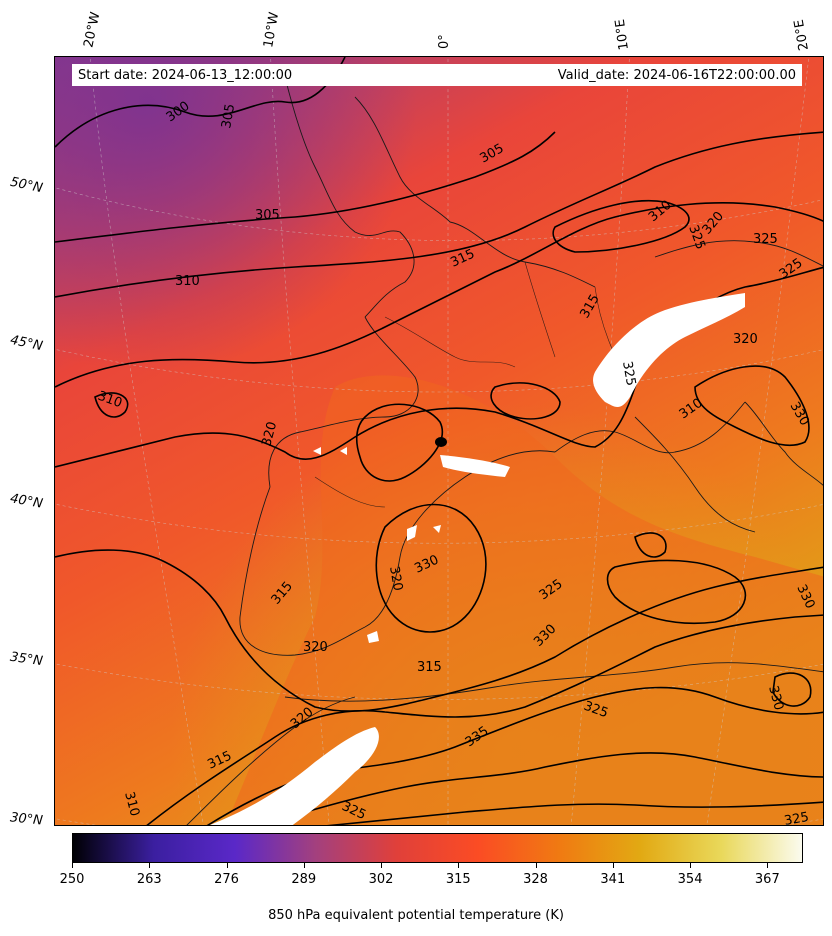 Image resolution: width=832 pixels, height=936 pixels. Describe the element at coordinates (26, 501) in the screenshot. I see `lat-tick: 40°N` at that location.